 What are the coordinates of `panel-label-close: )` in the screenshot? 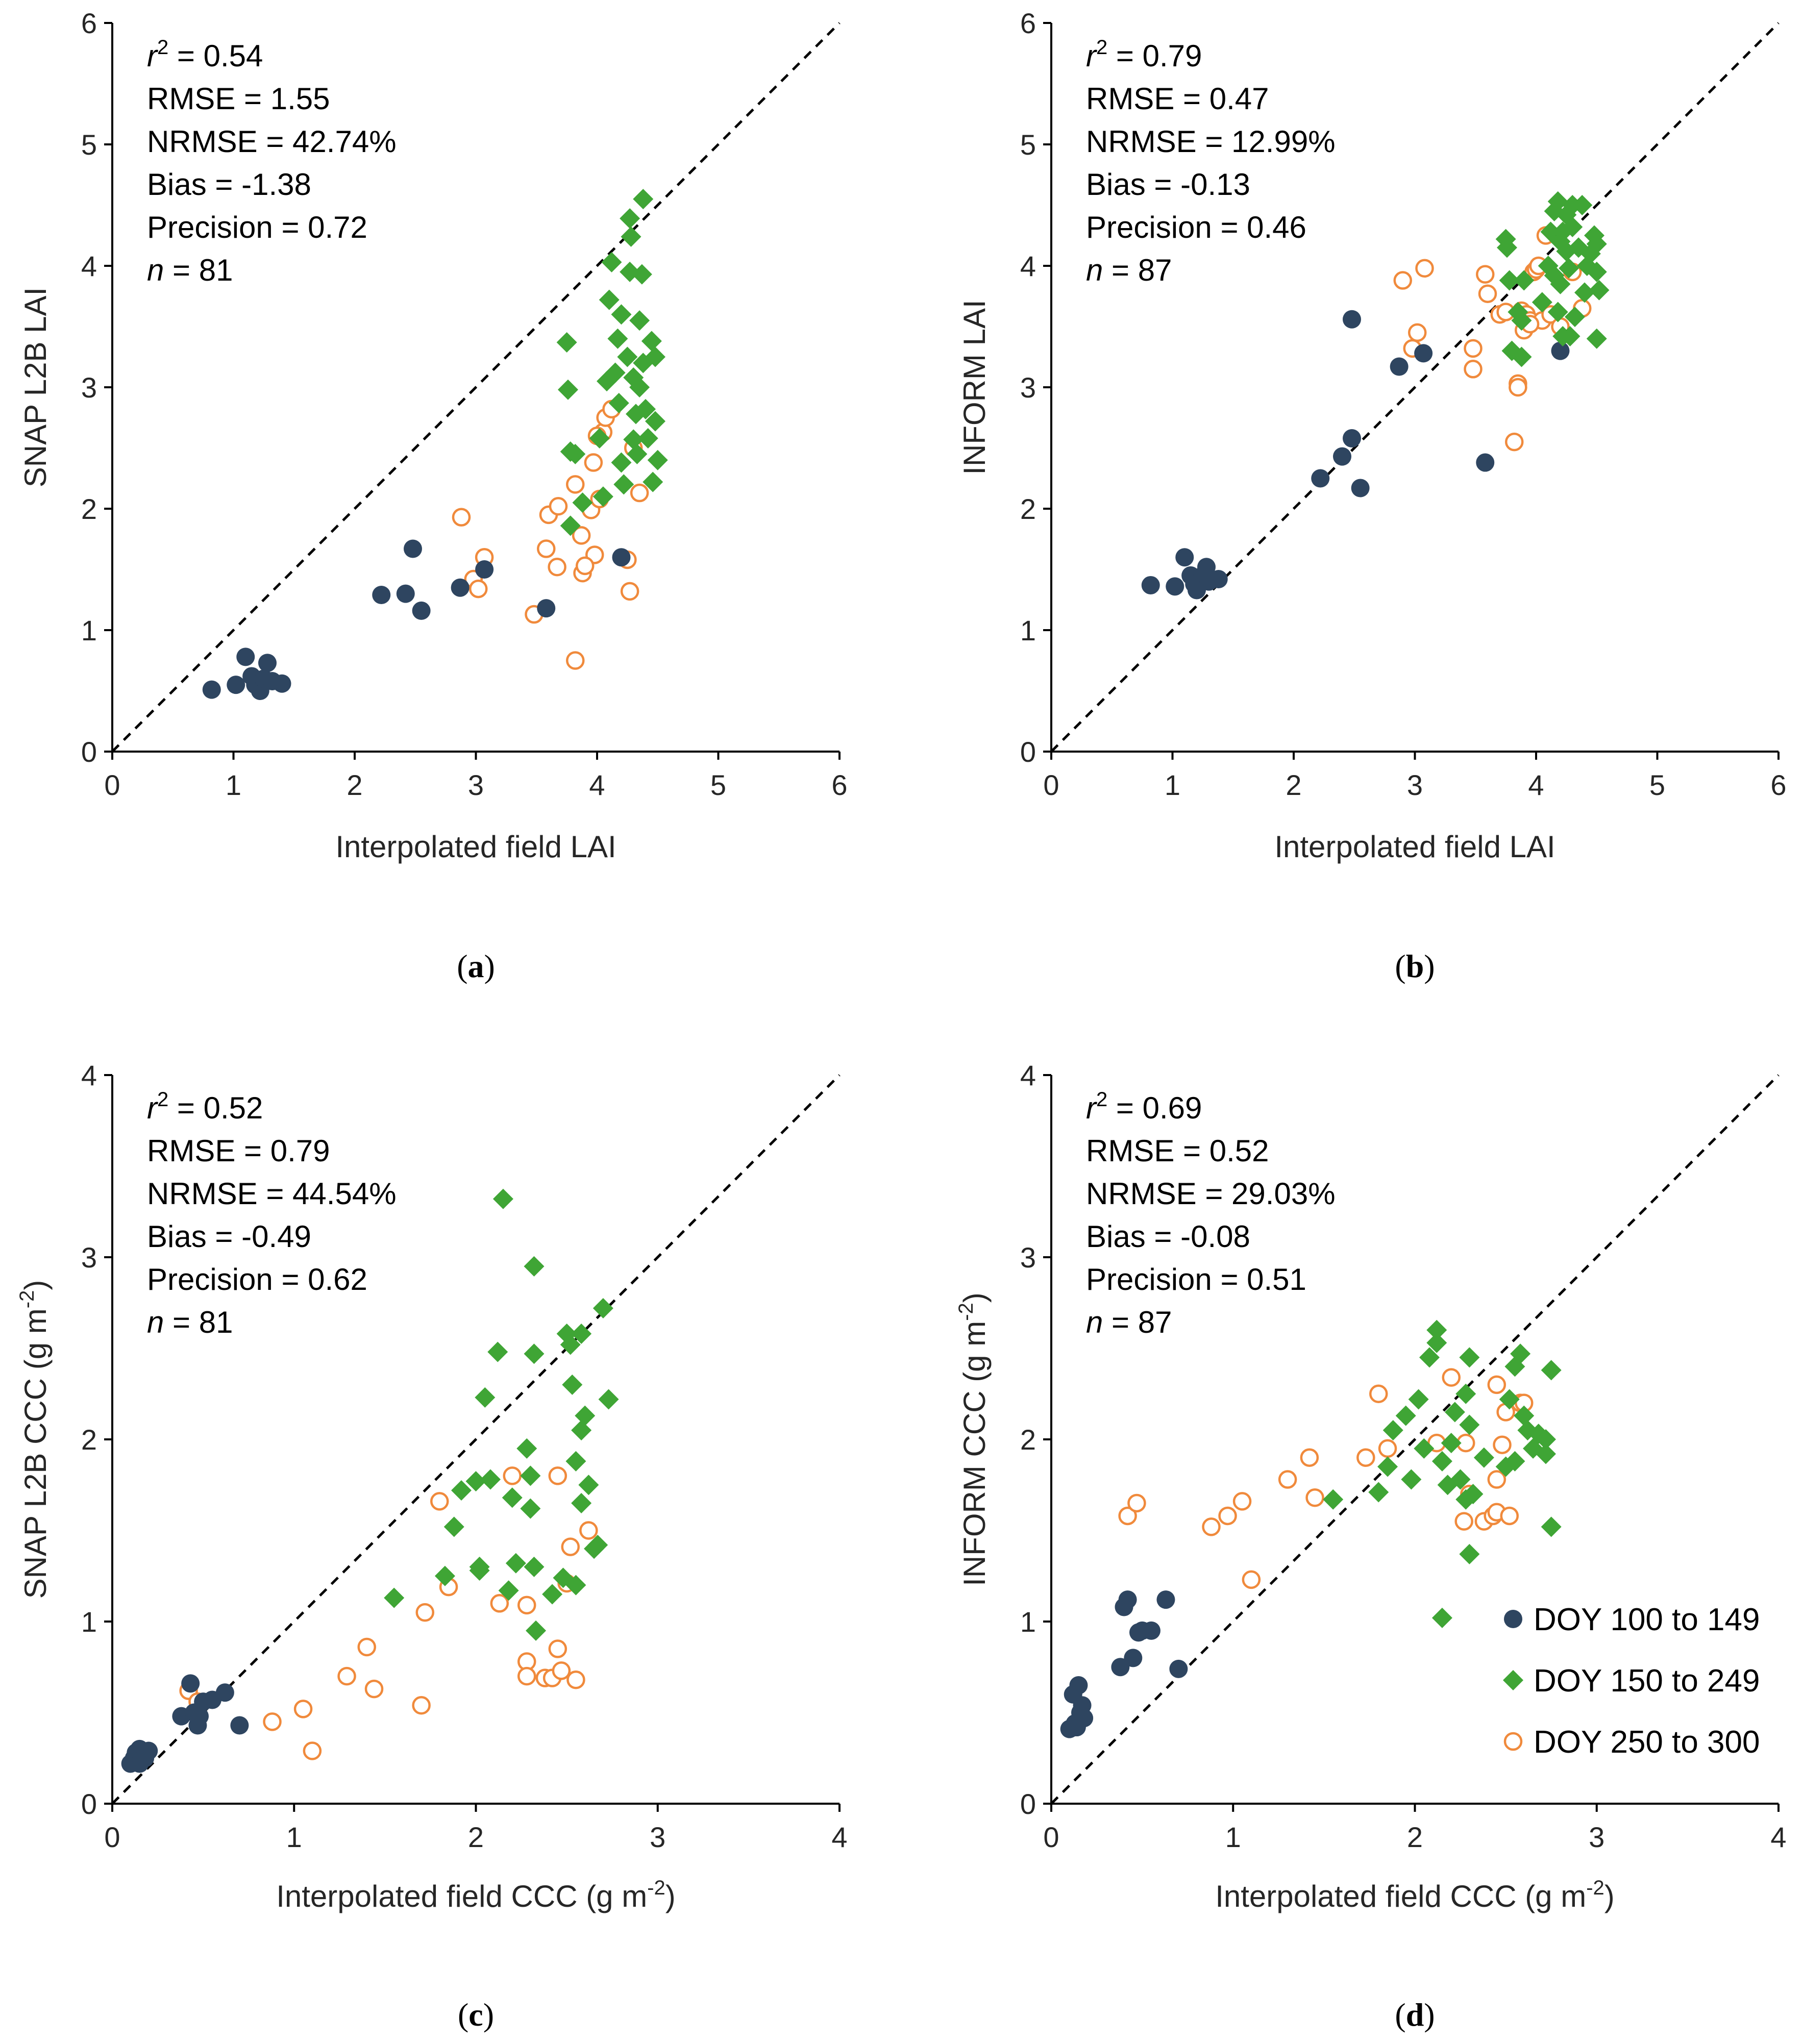 It's located at (1430, 966).